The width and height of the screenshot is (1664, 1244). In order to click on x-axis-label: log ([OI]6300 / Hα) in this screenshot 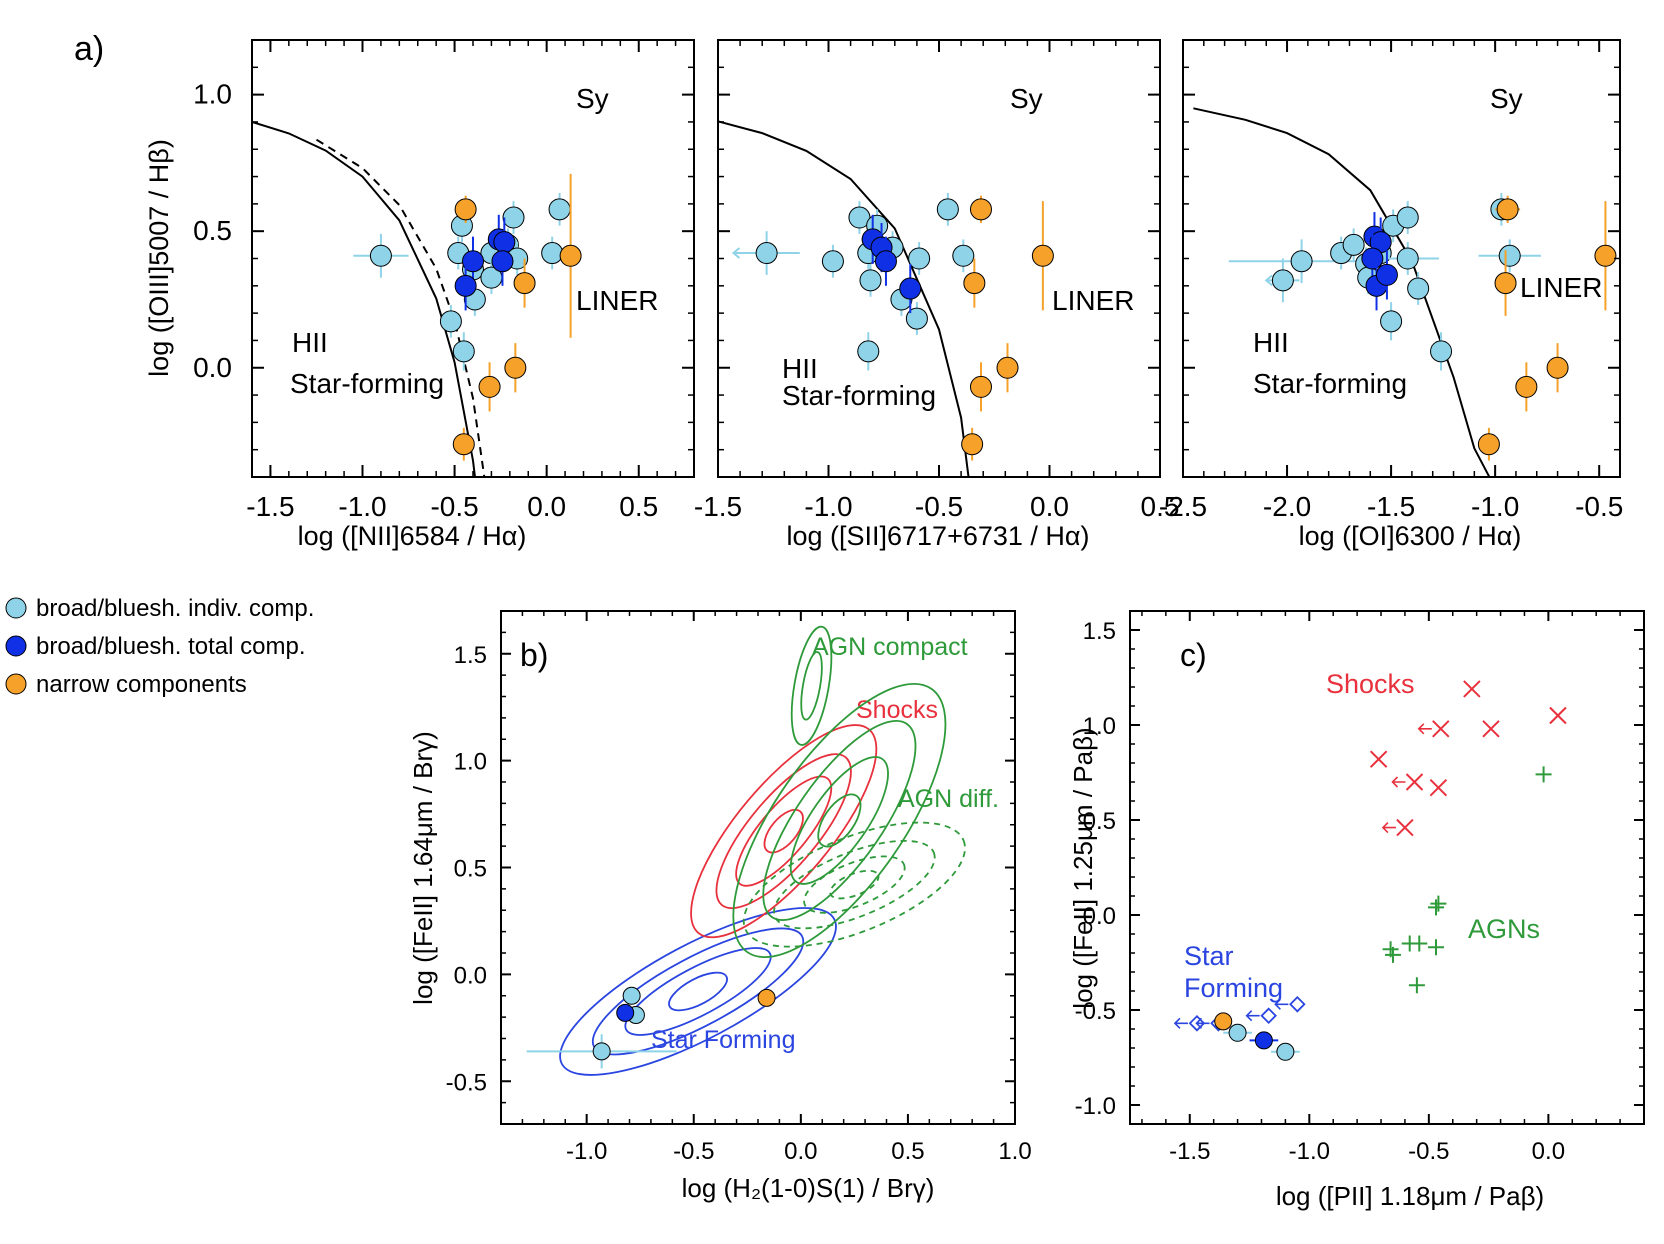, I will do `click(1410, 536)`.